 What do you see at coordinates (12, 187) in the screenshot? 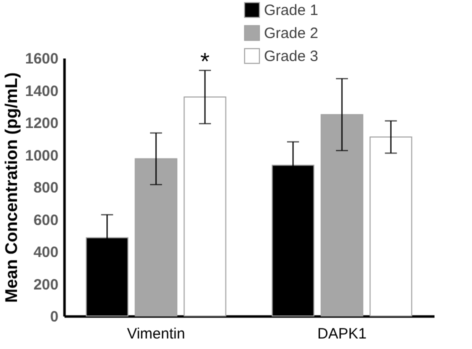
I see `y-axis-title: Mean Concentration (pg/mL)` at bounding box center [12, 187].